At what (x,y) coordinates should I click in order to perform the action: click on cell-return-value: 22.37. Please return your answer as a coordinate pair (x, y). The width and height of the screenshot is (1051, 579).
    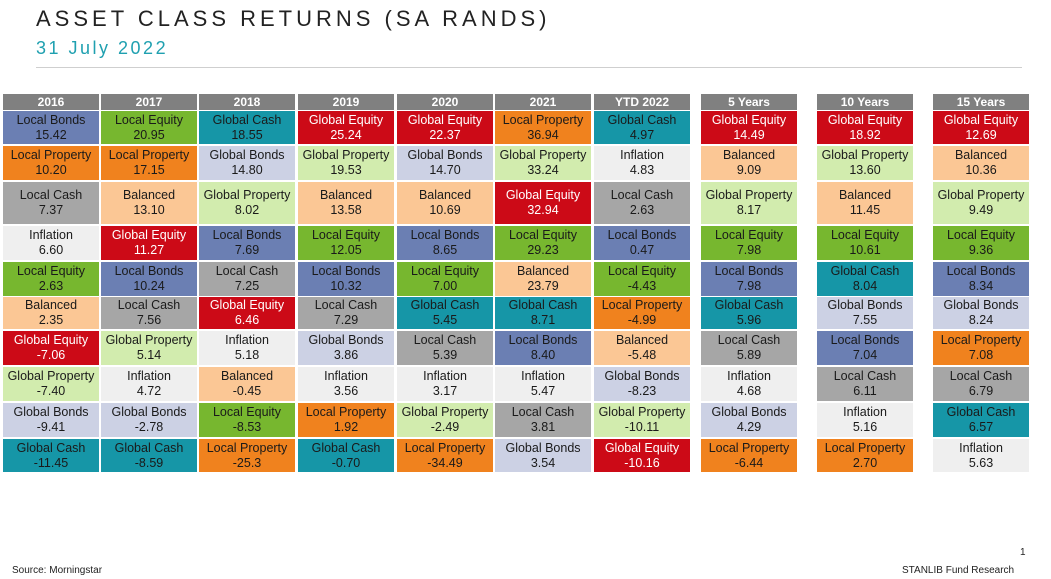
    Looking at the image, I should click on (445, 134).